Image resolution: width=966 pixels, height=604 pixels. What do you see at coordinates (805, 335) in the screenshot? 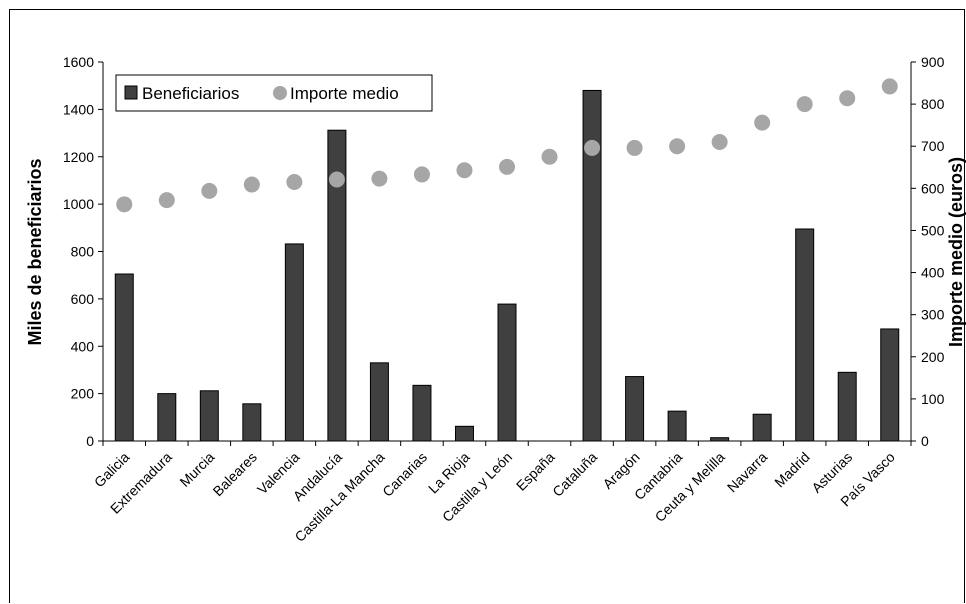
I see `bar-madrid` at bounding box center [805, 335].